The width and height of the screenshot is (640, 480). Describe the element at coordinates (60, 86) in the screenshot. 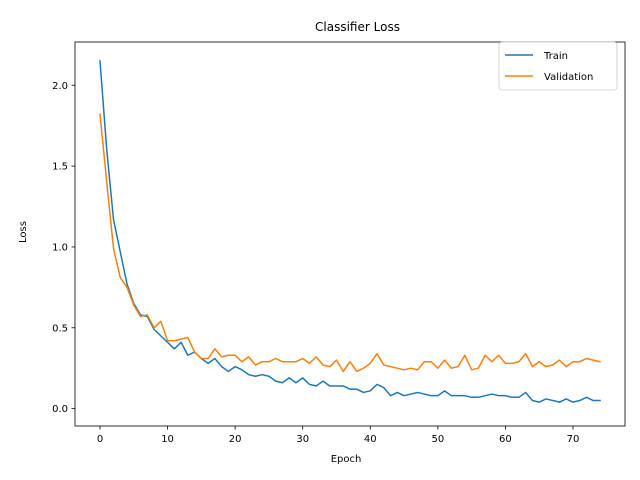

I see `y-tick-label: 2.0` at that location.